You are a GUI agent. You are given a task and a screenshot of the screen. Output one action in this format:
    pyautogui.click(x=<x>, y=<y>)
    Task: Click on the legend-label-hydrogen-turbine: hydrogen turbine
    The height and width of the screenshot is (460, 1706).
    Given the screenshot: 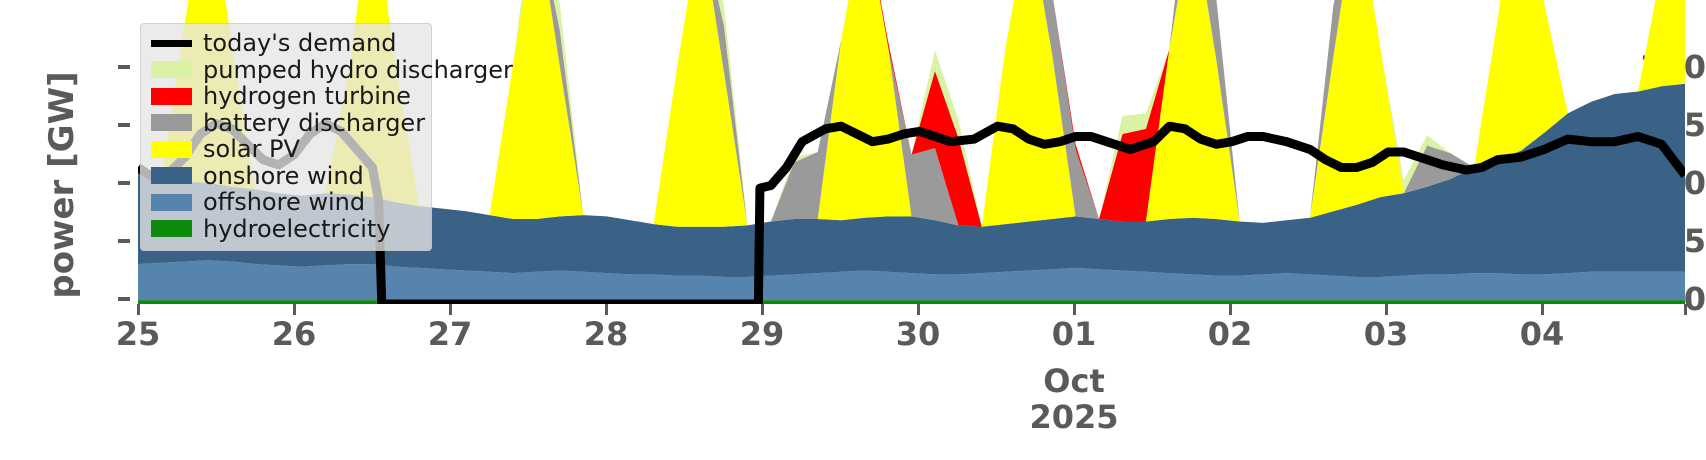 What is the action you would take?
    pyautogui.click(x=307, y=96)
    